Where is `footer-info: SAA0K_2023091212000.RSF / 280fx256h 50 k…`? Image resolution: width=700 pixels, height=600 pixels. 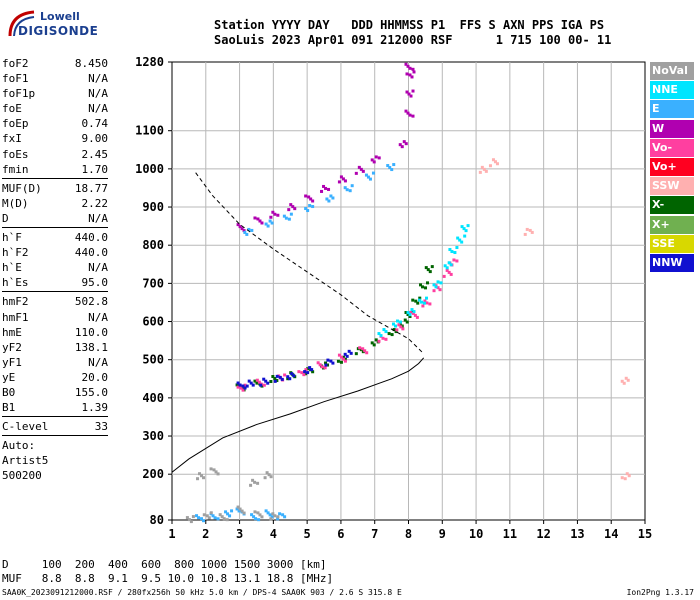 footer-info: SAA0K_2023091212000.RSF / 280fx256h 50 k… is located at coordinates (202, 592).